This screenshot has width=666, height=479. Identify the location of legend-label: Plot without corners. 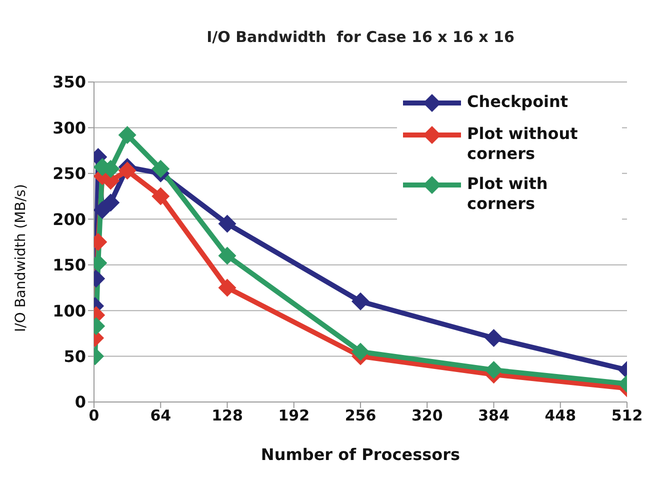
(523, 144).